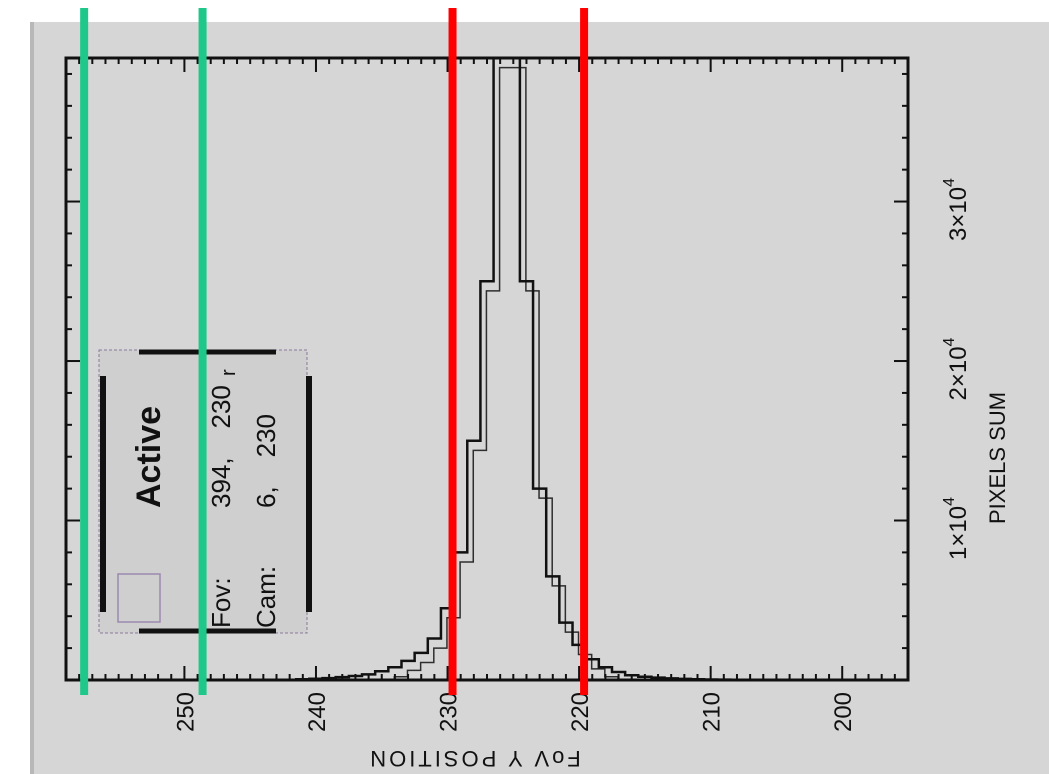 This screenshot has width=1049, height=774. Describe the element at coordinates (958, 373) in the screenshot. I see `y-tick-mantissa: 2×10` at that location.